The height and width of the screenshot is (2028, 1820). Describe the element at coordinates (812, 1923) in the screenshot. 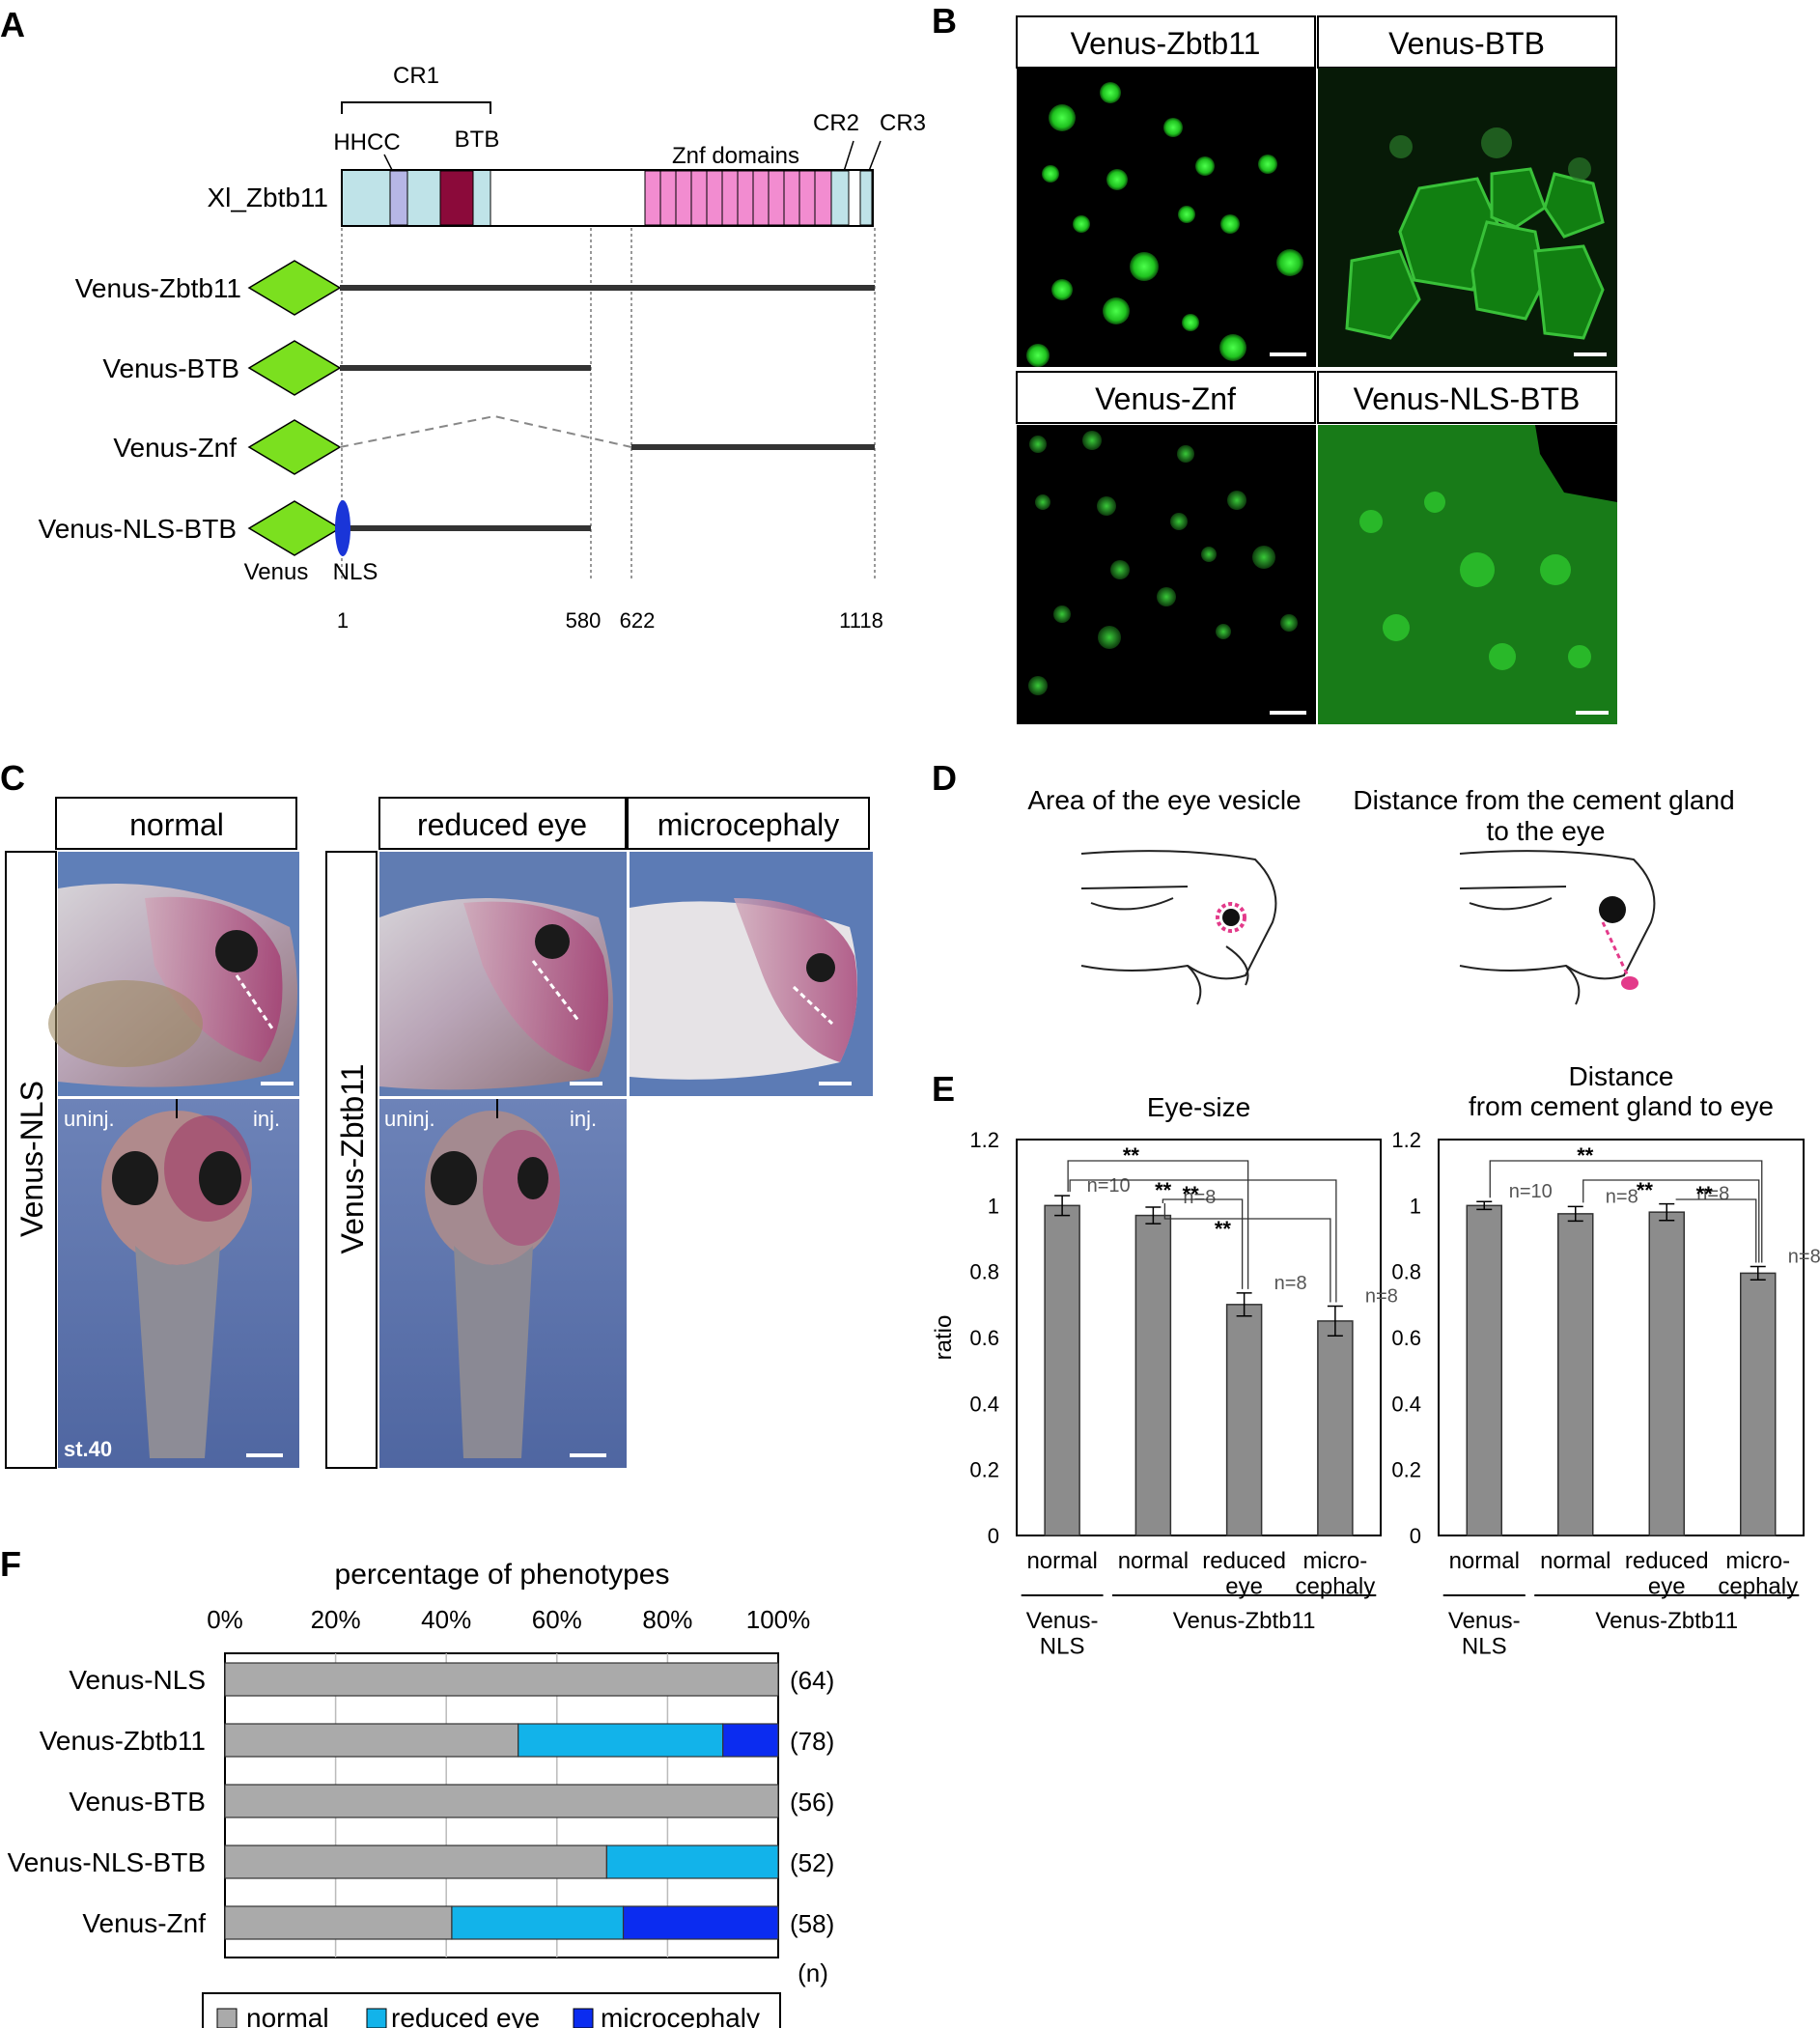

I see `n-count-label-line: (58)` at that location.